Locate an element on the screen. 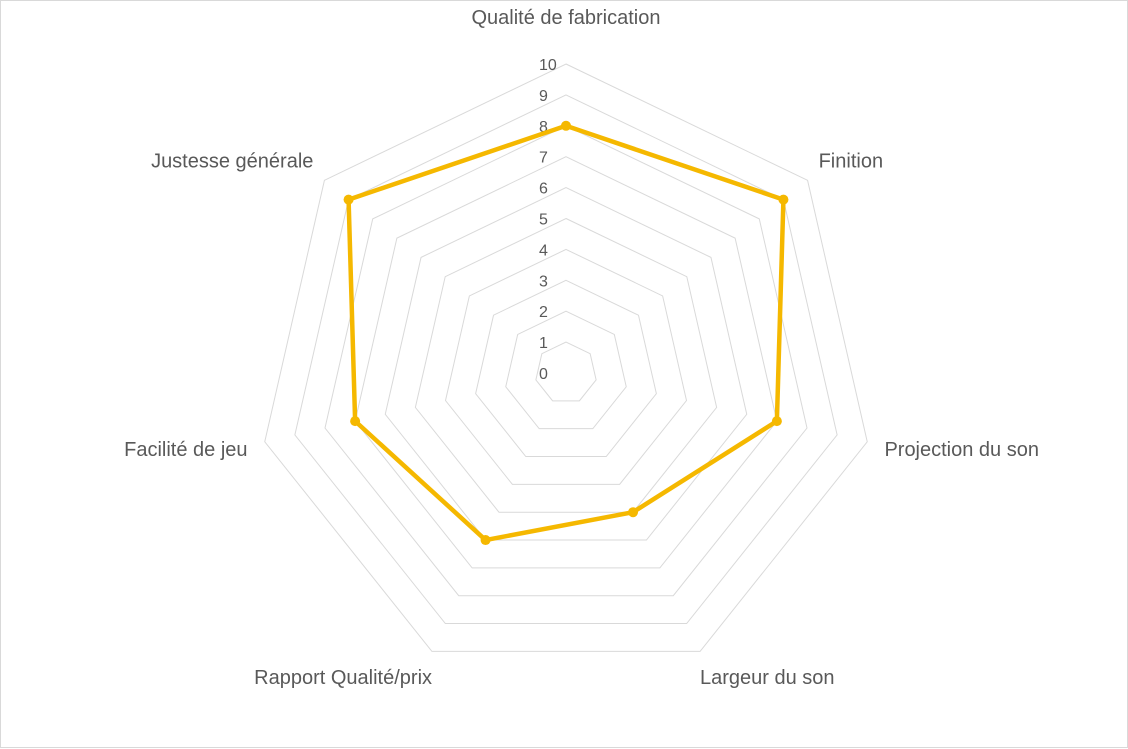  tick-label: 2 is located at coordinates (543, 312).